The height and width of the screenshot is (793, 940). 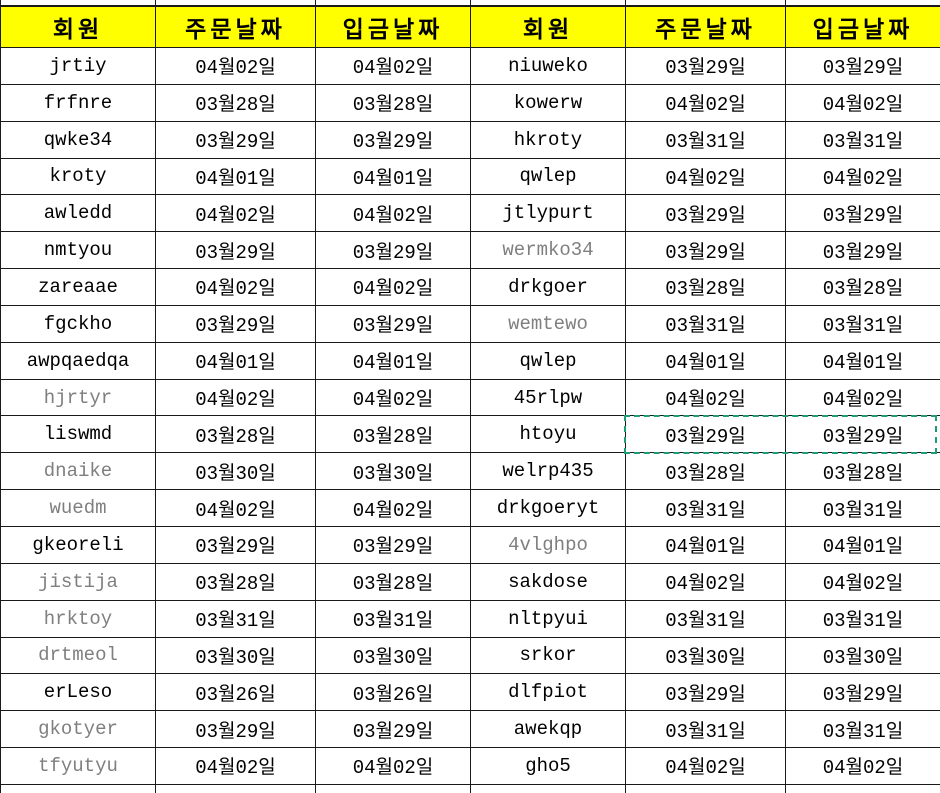 I want to click on member-cell: gho5, so click(x=548, y=766).